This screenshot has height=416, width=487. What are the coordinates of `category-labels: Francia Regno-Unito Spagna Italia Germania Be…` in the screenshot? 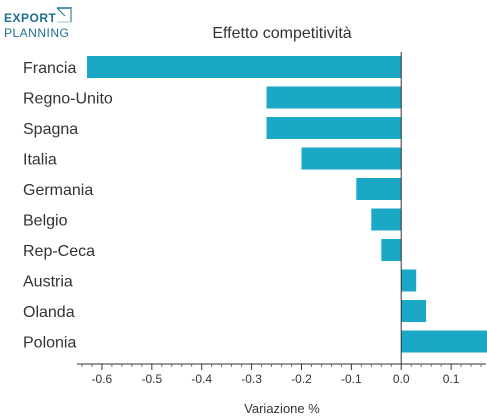 It's located at (68, 206).